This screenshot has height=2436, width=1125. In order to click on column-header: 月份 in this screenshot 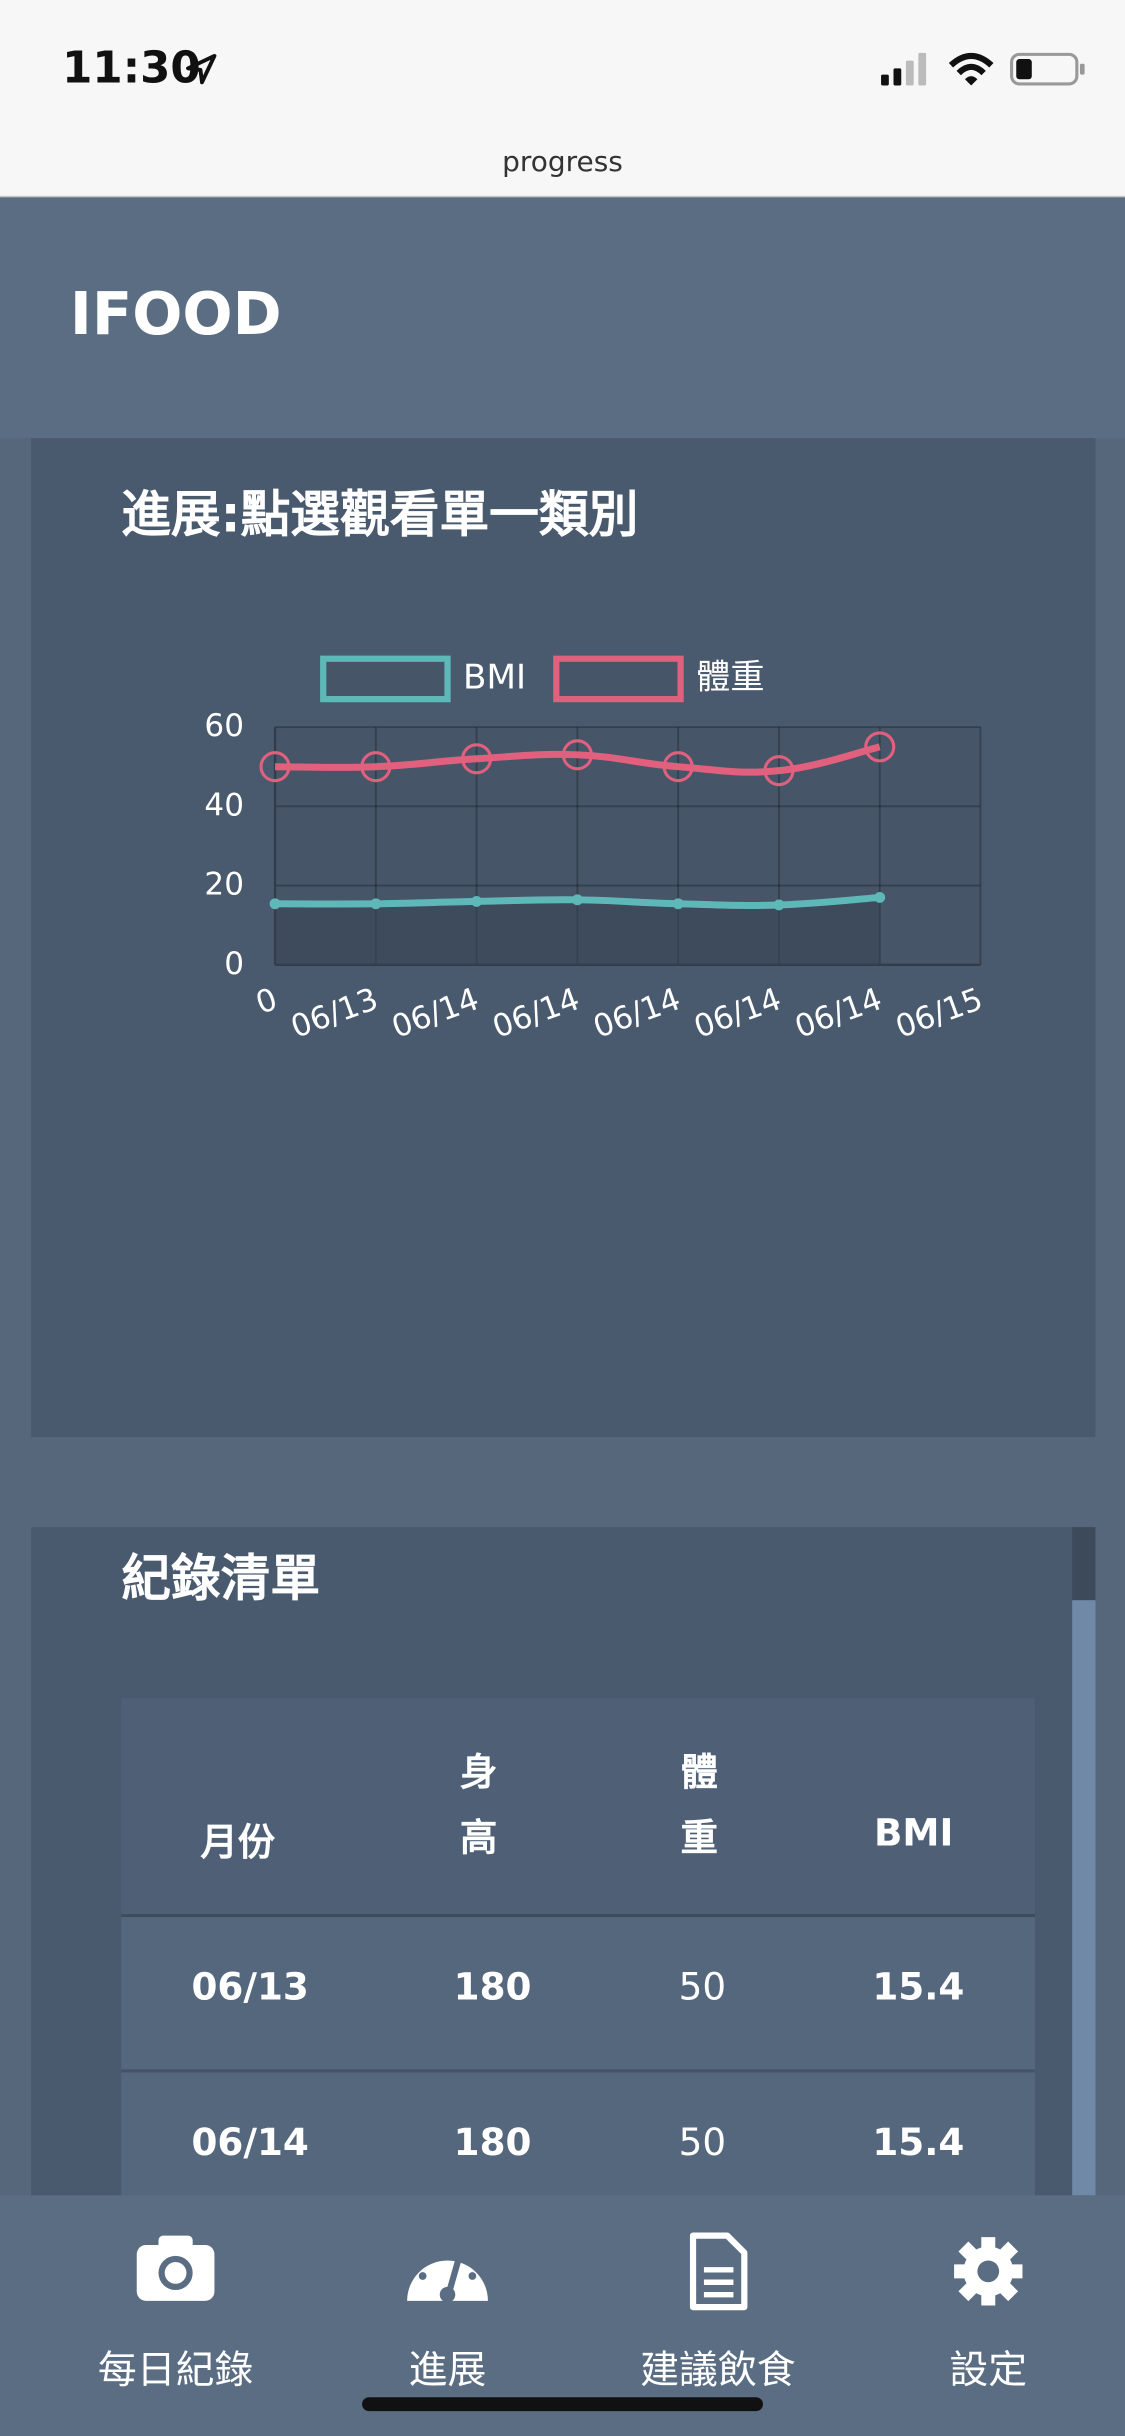, I will do `click(238, 1842)`.